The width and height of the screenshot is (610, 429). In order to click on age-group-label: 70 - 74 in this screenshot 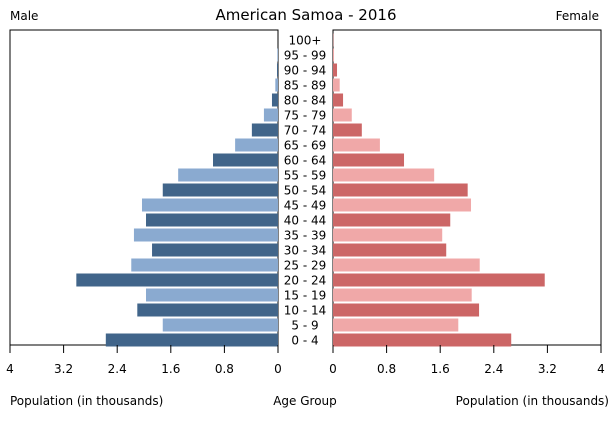, I will do `click(305, 131)`.